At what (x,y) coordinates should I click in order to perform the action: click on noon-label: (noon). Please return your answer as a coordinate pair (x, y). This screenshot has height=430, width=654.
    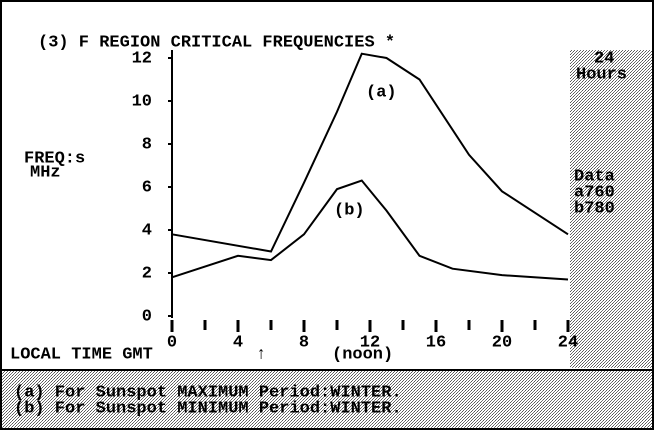
    Looking at the image, I should click on (362, 354).